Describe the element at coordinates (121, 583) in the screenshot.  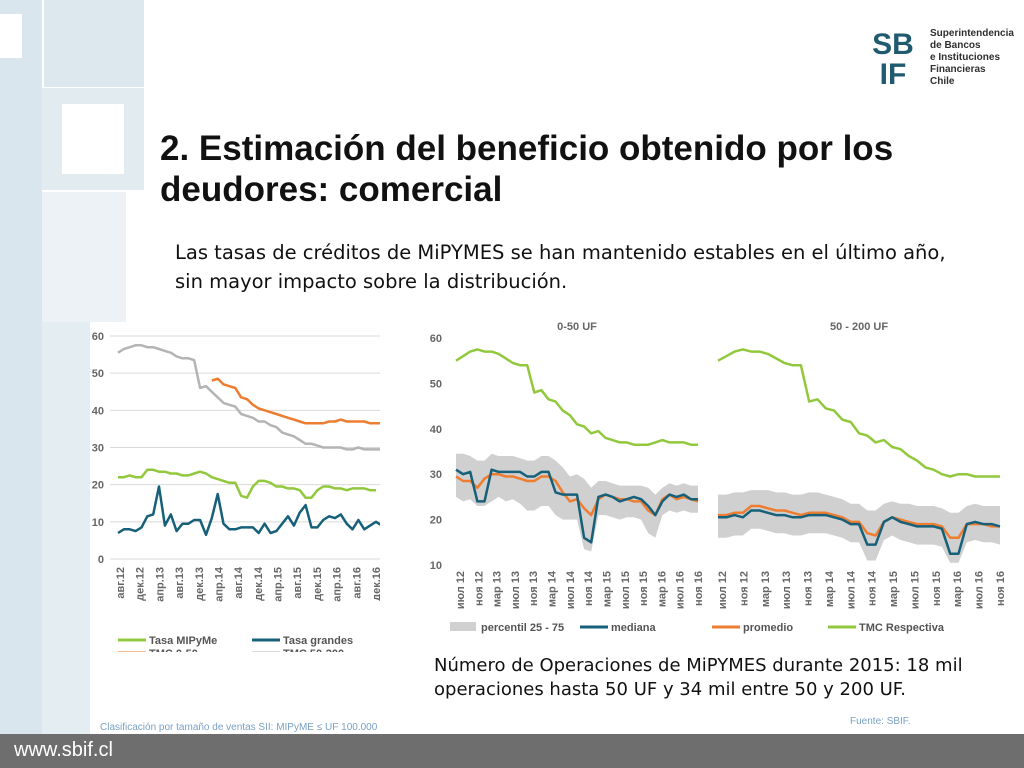
I see `x-tick-label: авг.12` at that location.